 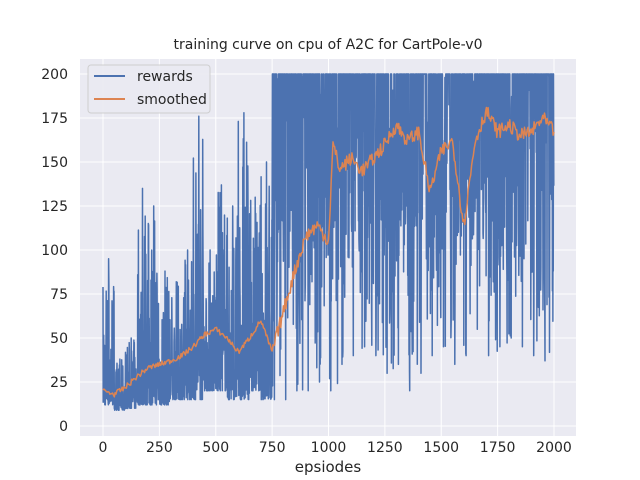 What do you see at coordinates (215, 448) in the screenshot?
I see `x-tick-label: 500` at bounding box center [215, 448].